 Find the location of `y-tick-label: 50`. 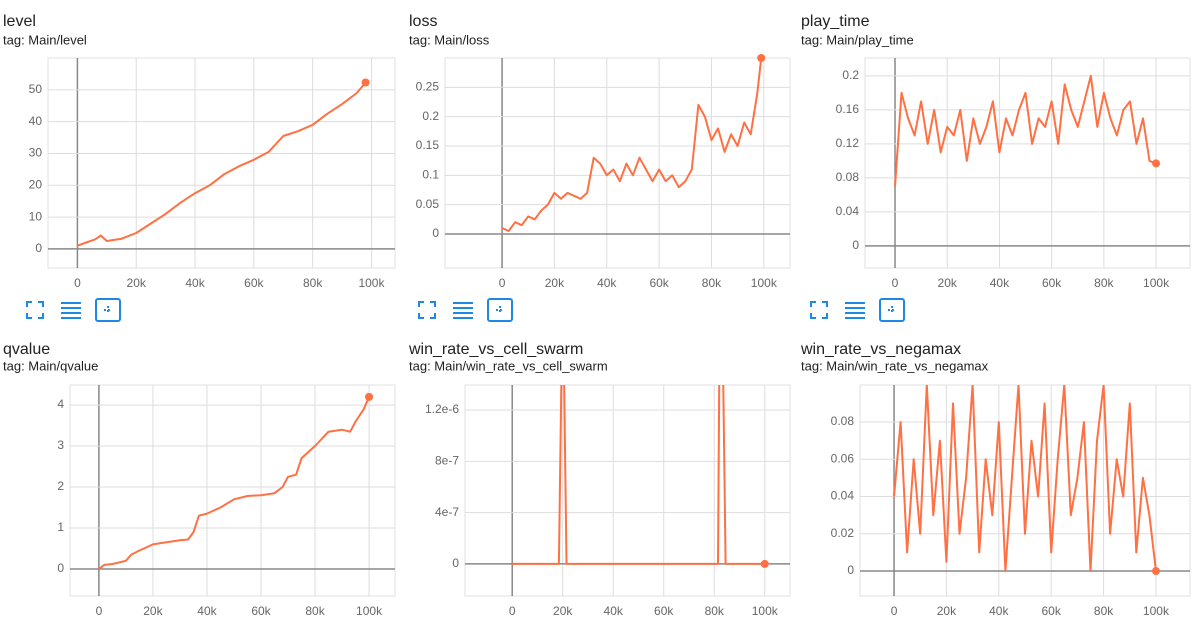

y-tick-label: 50 is located at coordinates (36, 89).